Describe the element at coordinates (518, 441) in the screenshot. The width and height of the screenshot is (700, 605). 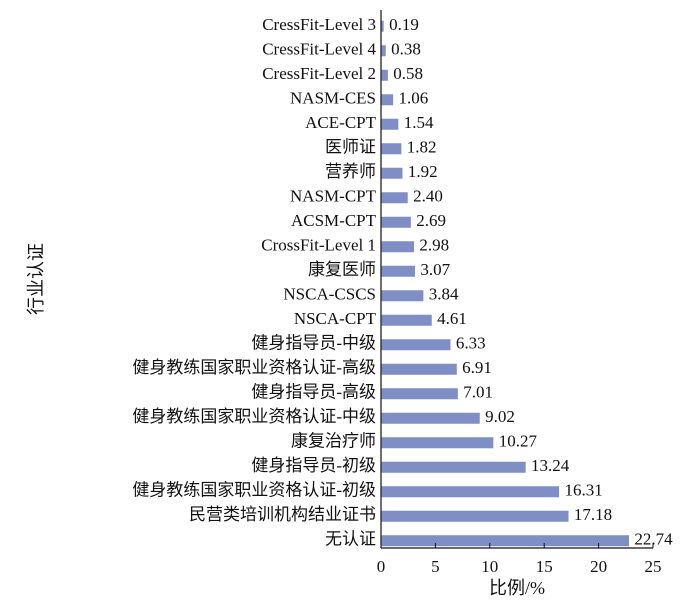
I see `value-label: 10.27` at that location.